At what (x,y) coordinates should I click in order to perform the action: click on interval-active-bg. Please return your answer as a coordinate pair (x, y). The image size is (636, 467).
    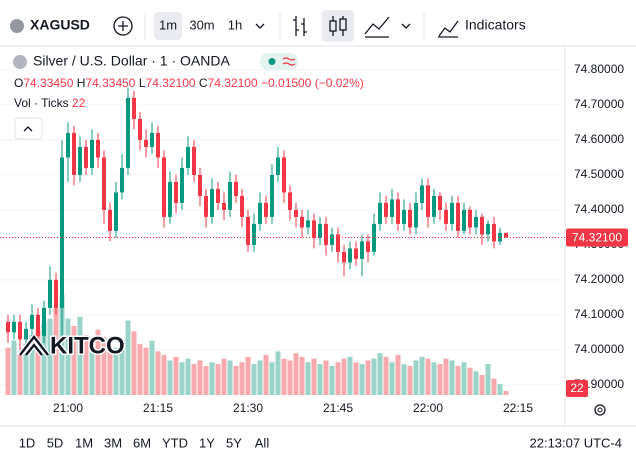
    Looking at the image, I should click on (168, 26).